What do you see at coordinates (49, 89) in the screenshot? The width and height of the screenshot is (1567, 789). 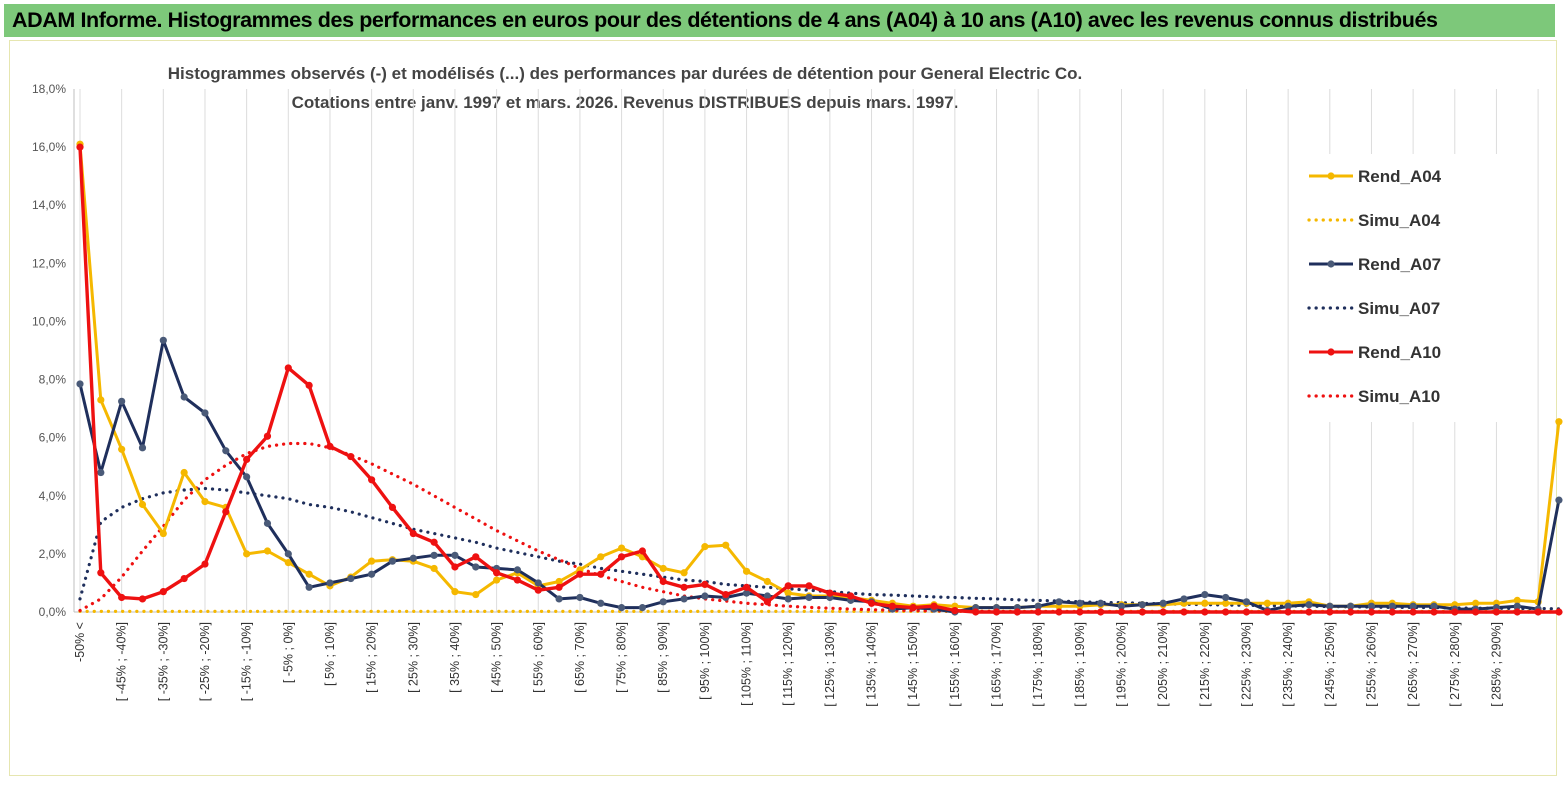 I see `y-tick-label: 18,0%` at bounding box center [49, 89].